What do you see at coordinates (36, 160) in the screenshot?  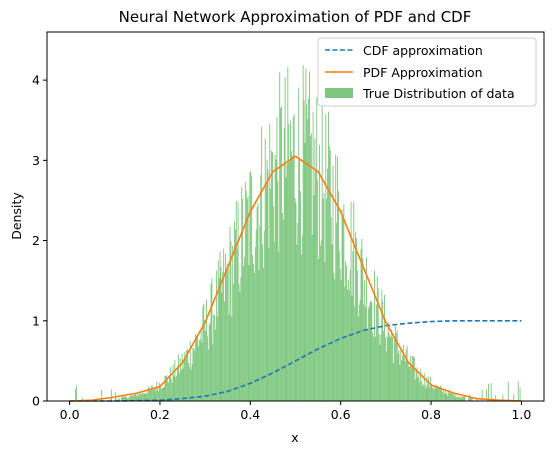 I see `y-tick-label: 3` at bounding box center [36, 160].